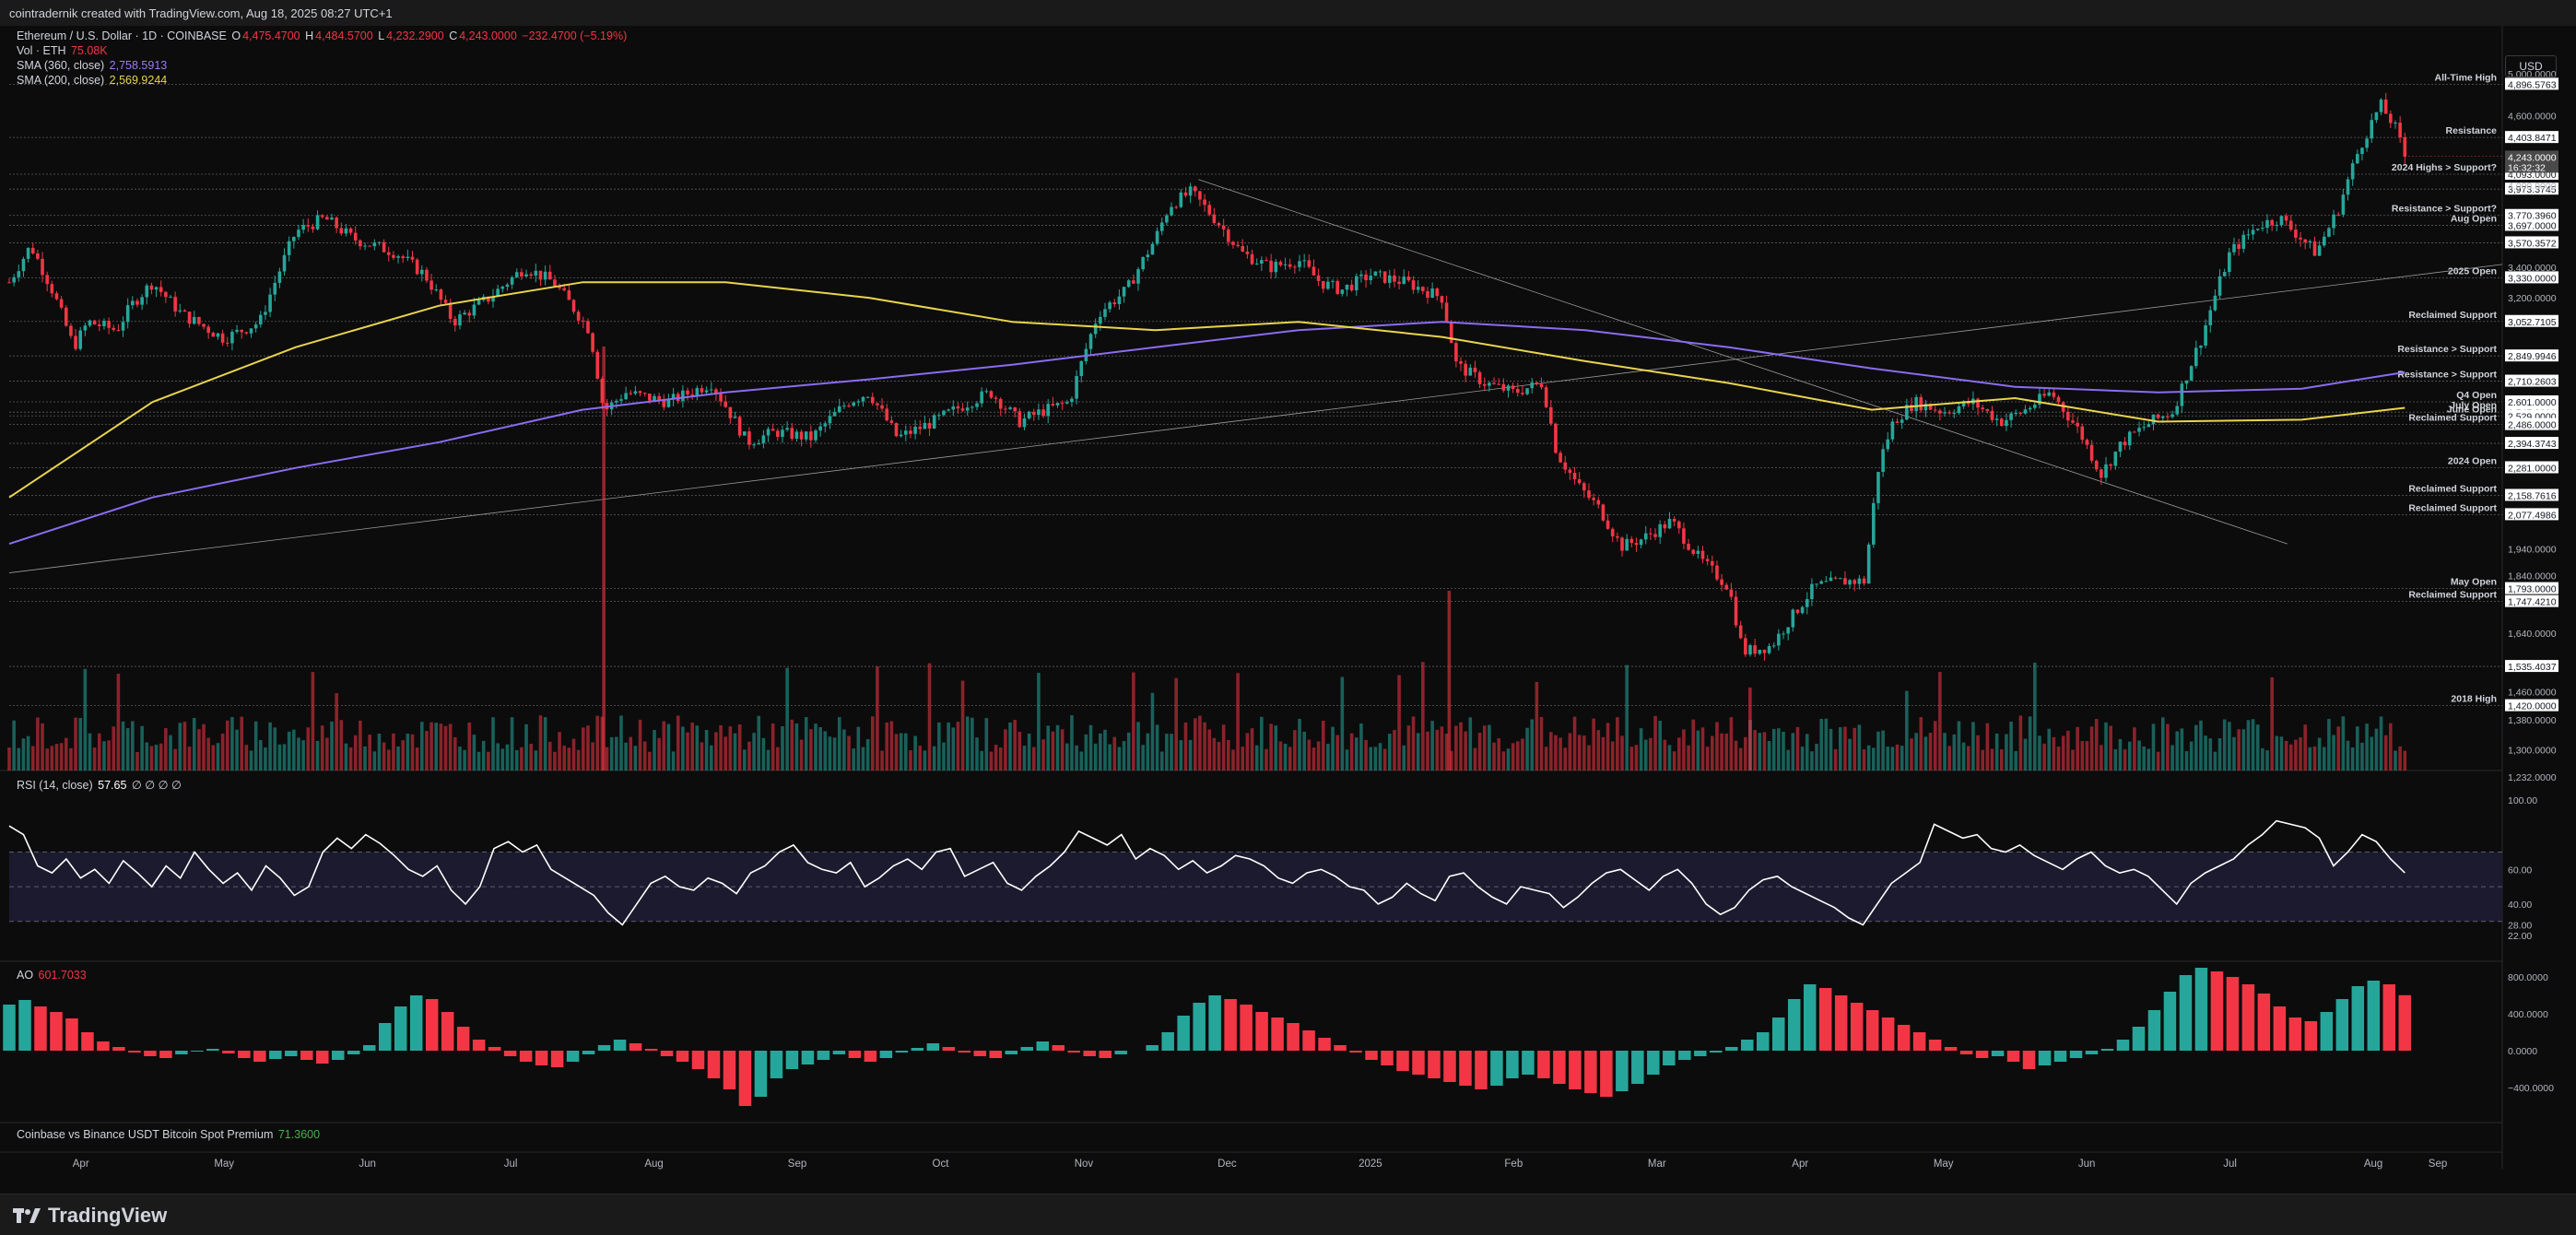  I want to click on level-label: Resistance, so click(2472, 131).